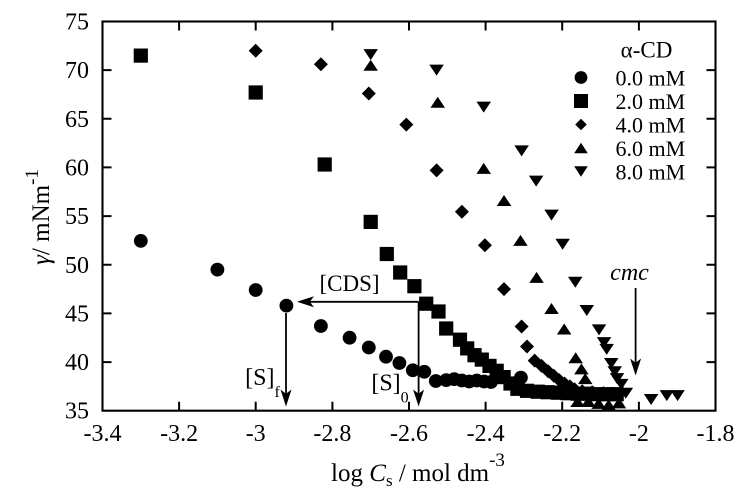 This screenshot has height=496, width=747. What do you see at coordinates (716, 434) in the screenshot?
I see `svg-text: -1.8` at bounding box center [716, 434].